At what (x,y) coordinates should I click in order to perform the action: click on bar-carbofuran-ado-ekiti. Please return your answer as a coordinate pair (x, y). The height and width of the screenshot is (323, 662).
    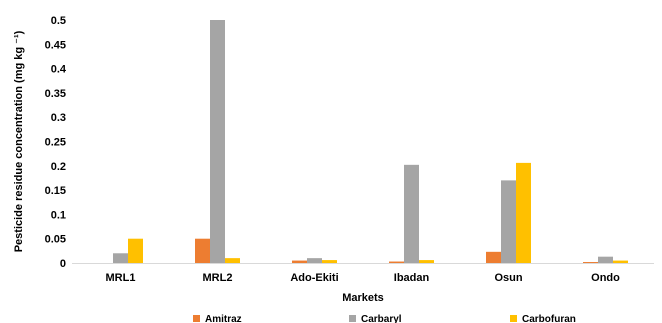
    Looking at the image, I should click on (329, 261).